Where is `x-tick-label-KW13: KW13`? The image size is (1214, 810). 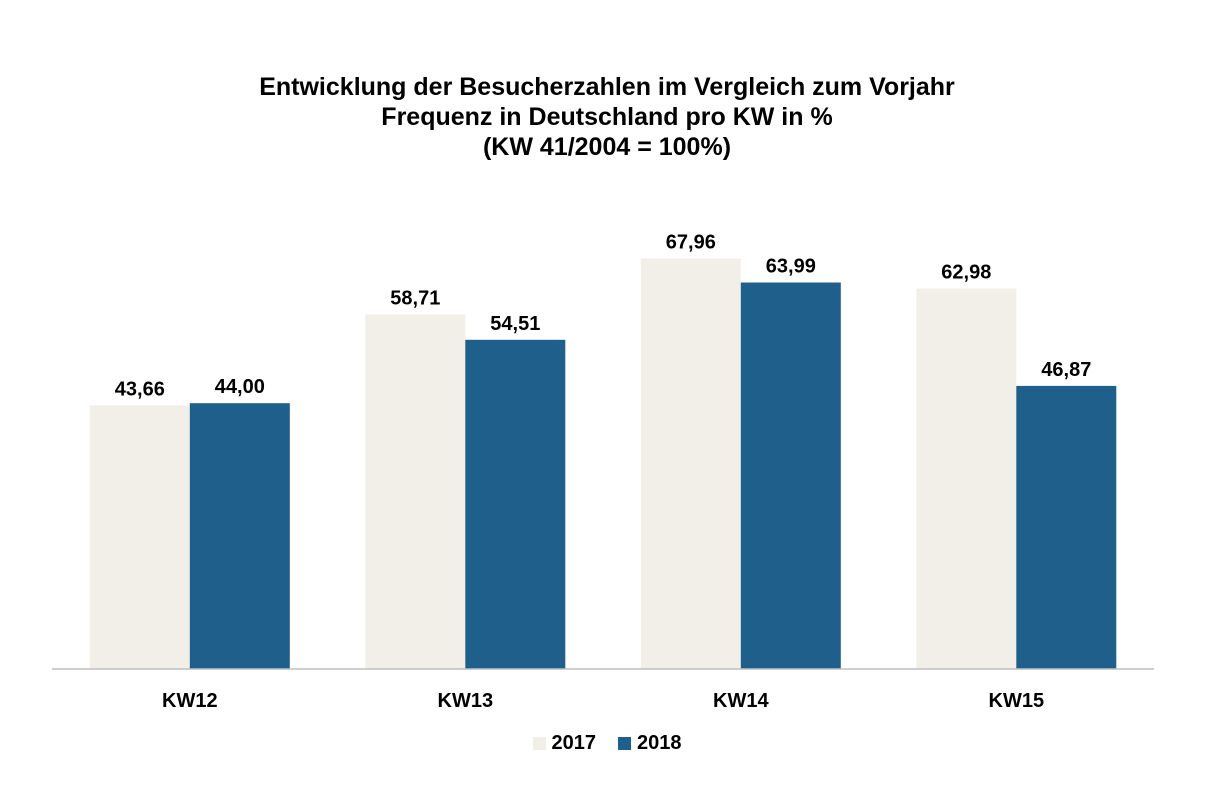 x-tick-label-KW13: KW13 is located at coordinates (466, 701).